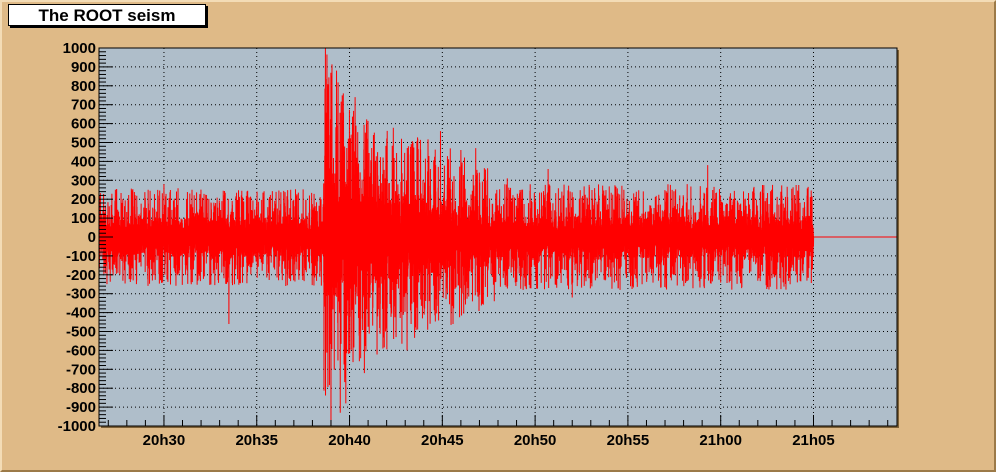  I want to click on y-tick-label: -700, so click(81, 369).